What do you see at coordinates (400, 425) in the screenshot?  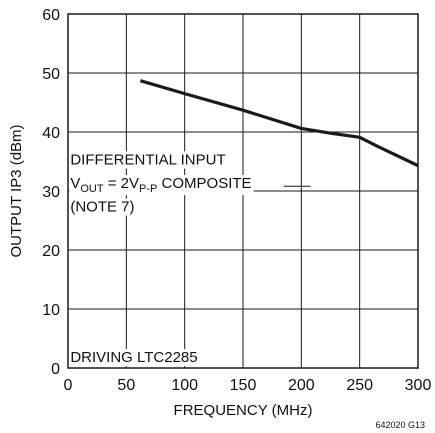 I see `figure-id: 642020 G13` at bounding box center [400, 425].